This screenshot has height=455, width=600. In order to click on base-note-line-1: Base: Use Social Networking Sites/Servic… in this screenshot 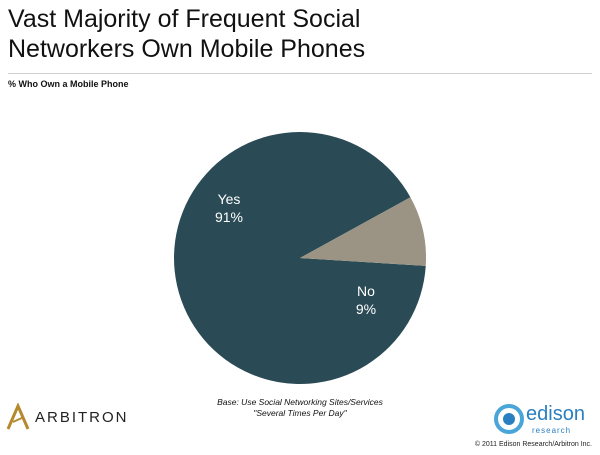, I will do `click(300, 402)`.